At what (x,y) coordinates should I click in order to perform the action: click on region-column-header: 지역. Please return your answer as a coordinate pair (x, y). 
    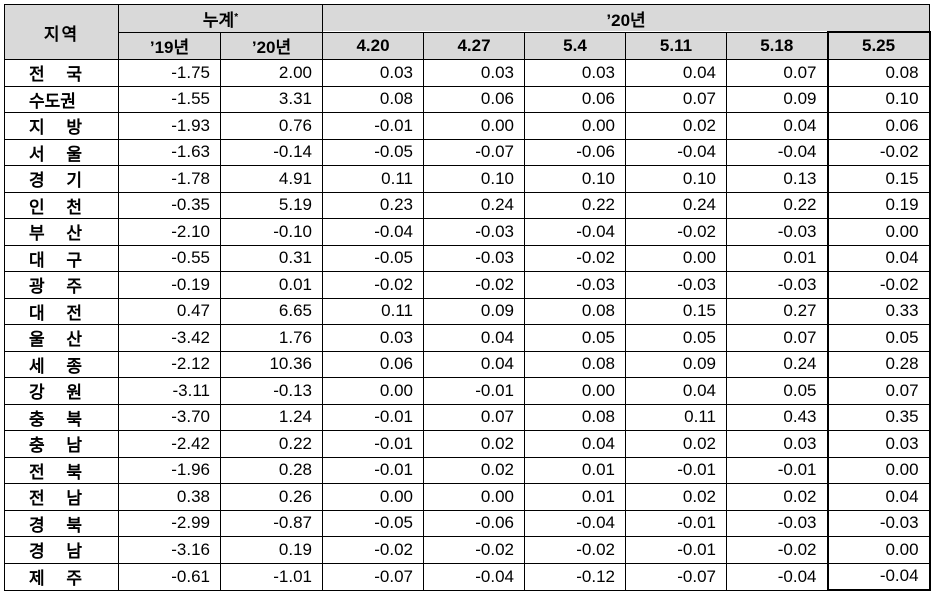
    Looking at the image, I should click on (61, 32).